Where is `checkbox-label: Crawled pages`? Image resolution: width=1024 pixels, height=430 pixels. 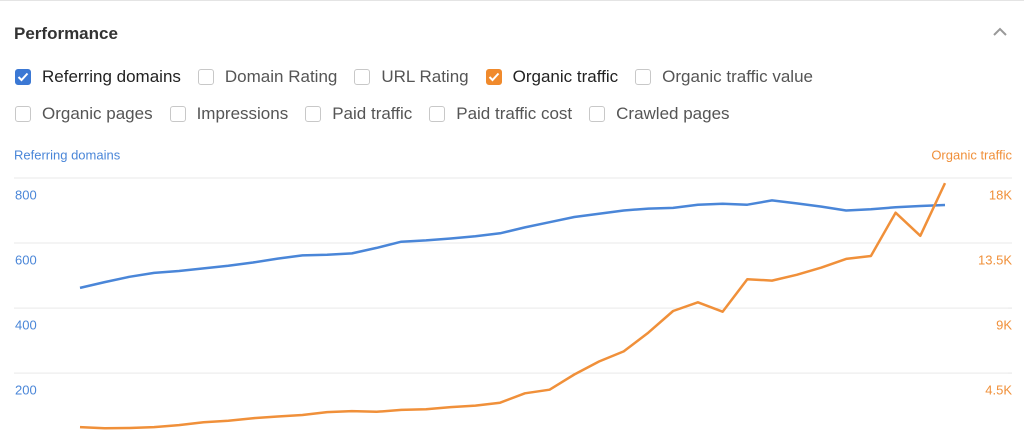 checkbox-label: Crawled pages is located at coordinates (673, 113).